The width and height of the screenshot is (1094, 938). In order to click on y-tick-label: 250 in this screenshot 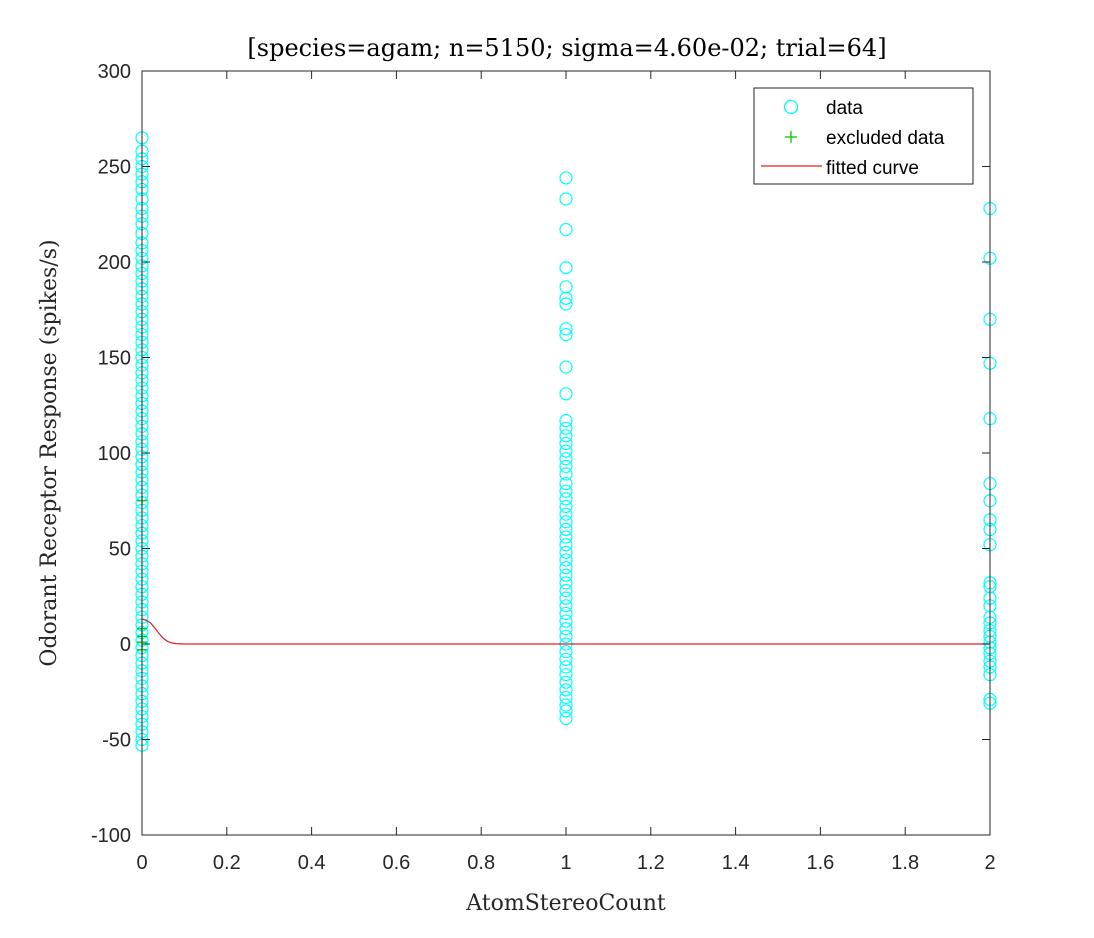, I will do `click(114, 168)`.